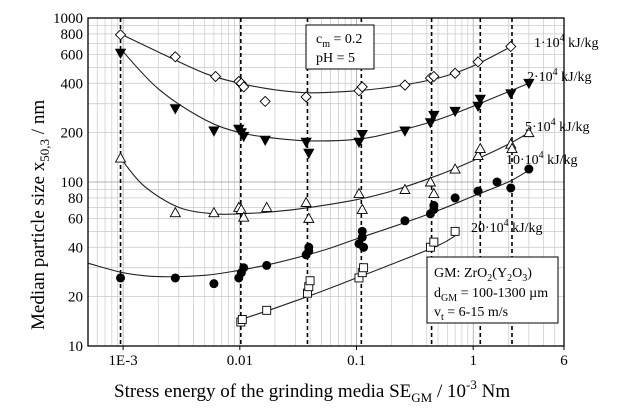  Describe the element at coordinates (335, 58) in the screenshot. I see `params-ph: pH = 5` at that location.